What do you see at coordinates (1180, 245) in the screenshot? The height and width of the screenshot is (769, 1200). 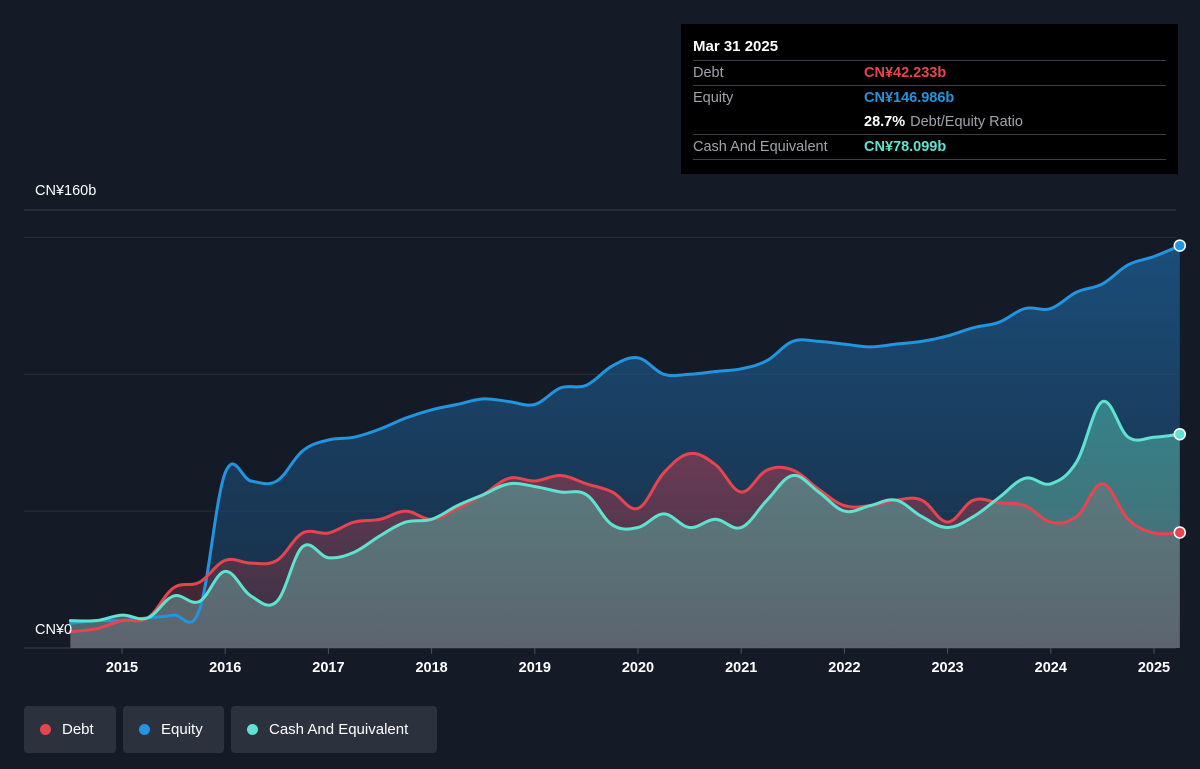 I see `equity-end-marker` at bounding box center [1180, 245].